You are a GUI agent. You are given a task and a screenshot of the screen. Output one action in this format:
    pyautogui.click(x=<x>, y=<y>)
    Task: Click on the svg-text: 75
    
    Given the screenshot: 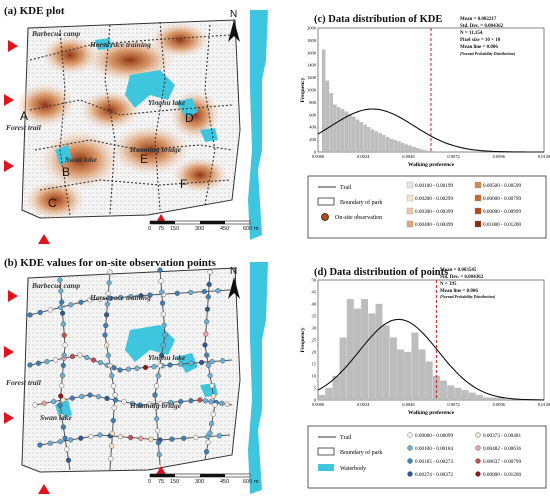 What is the action you would take?
    pyautogui.click(x=161, y=229)
    